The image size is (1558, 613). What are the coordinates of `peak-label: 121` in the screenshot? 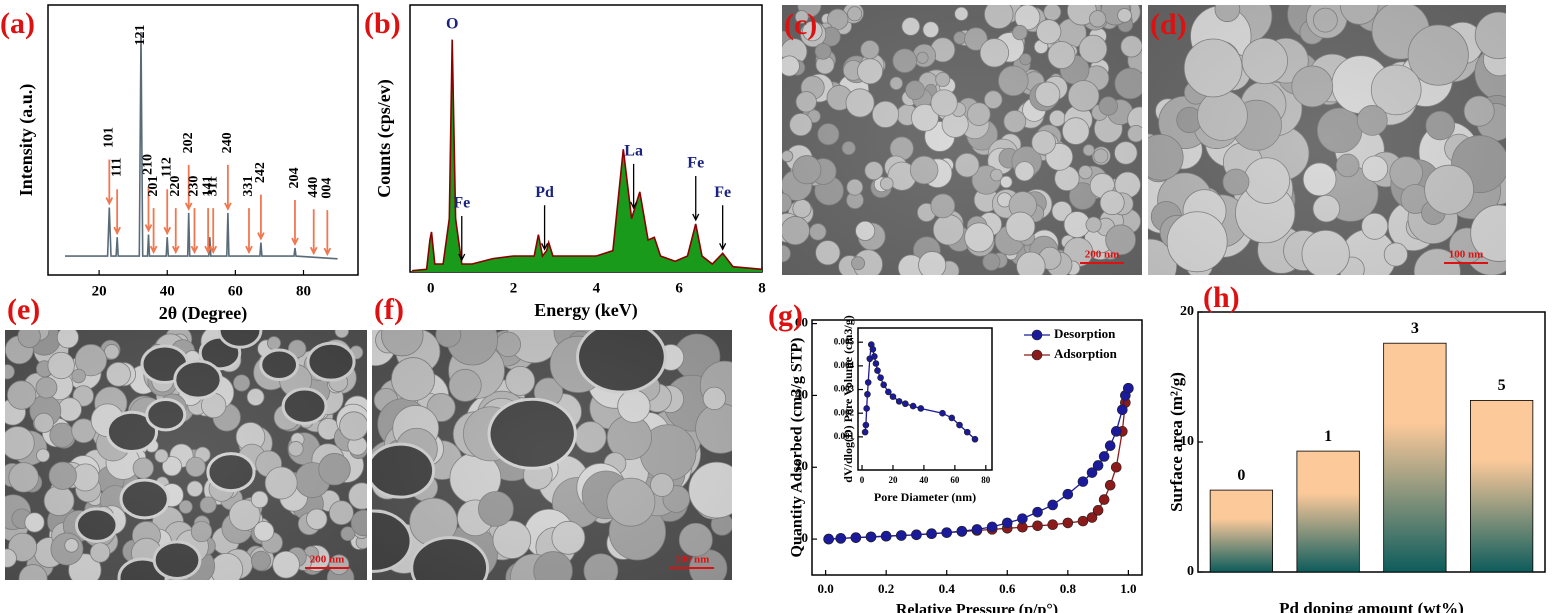 It's located at (140, 35).